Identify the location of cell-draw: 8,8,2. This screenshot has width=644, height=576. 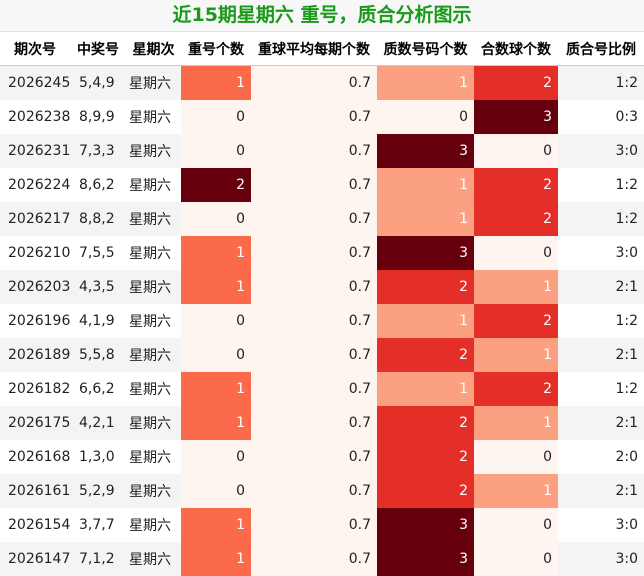
(98, 218).